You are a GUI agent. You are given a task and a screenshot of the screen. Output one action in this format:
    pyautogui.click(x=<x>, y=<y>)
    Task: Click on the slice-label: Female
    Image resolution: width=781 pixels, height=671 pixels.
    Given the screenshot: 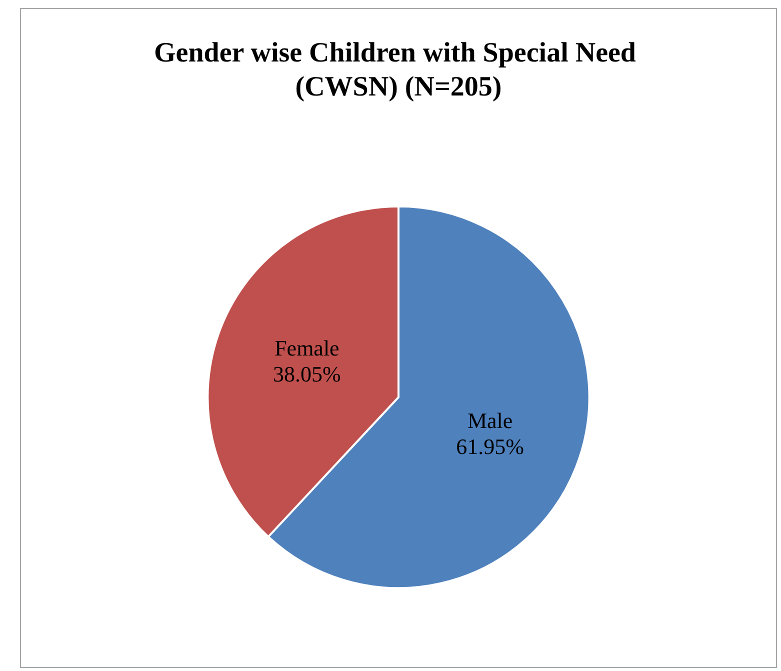 What is the action you would take?
    pyautogui.click(x=307, y=348)
    